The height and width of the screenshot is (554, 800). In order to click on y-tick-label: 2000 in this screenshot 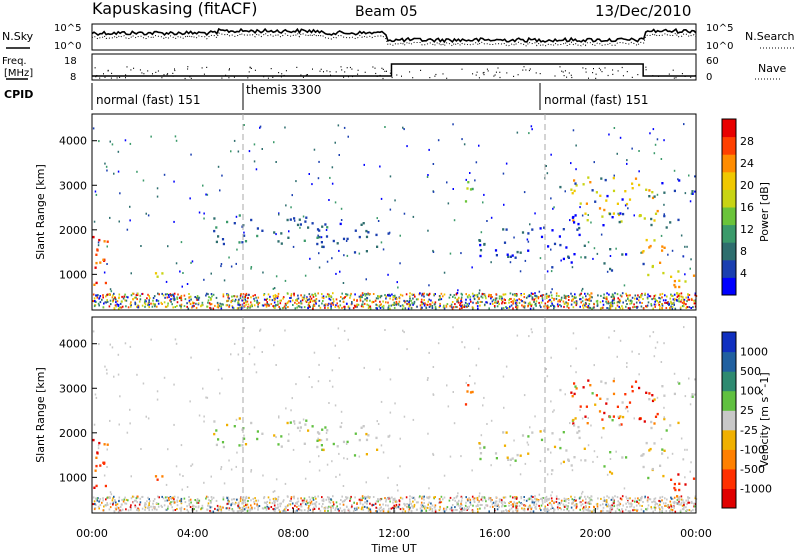, I will do `click(73, 433)`.